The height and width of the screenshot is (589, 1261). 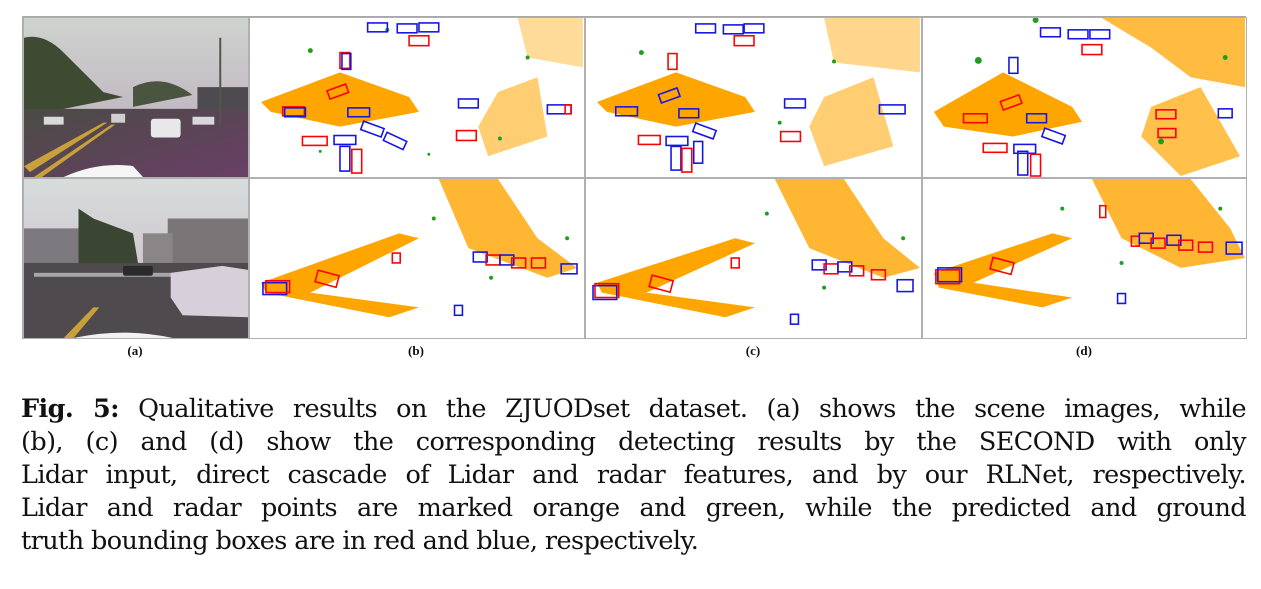 I want to click on panel-label-c: (c), so click(x=753, y=350).